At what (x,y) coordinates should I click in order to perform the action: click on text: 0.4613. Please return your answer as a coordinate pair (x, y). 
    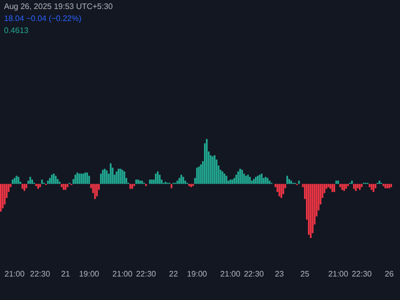
    Looking at the image, I should click on (17, 31).